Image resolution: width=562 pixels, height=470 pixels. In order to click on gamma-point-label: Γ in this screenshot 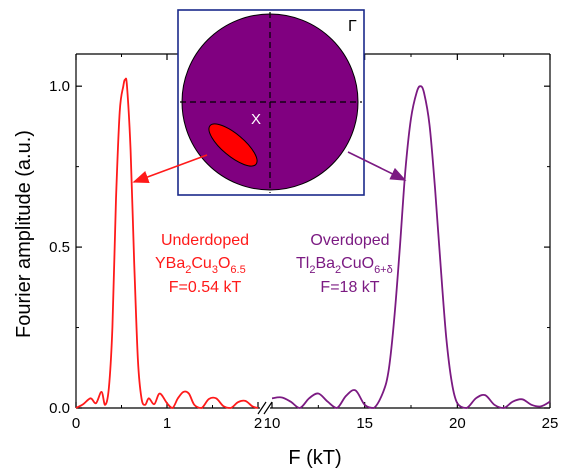, I will do `click(352, 26)`.